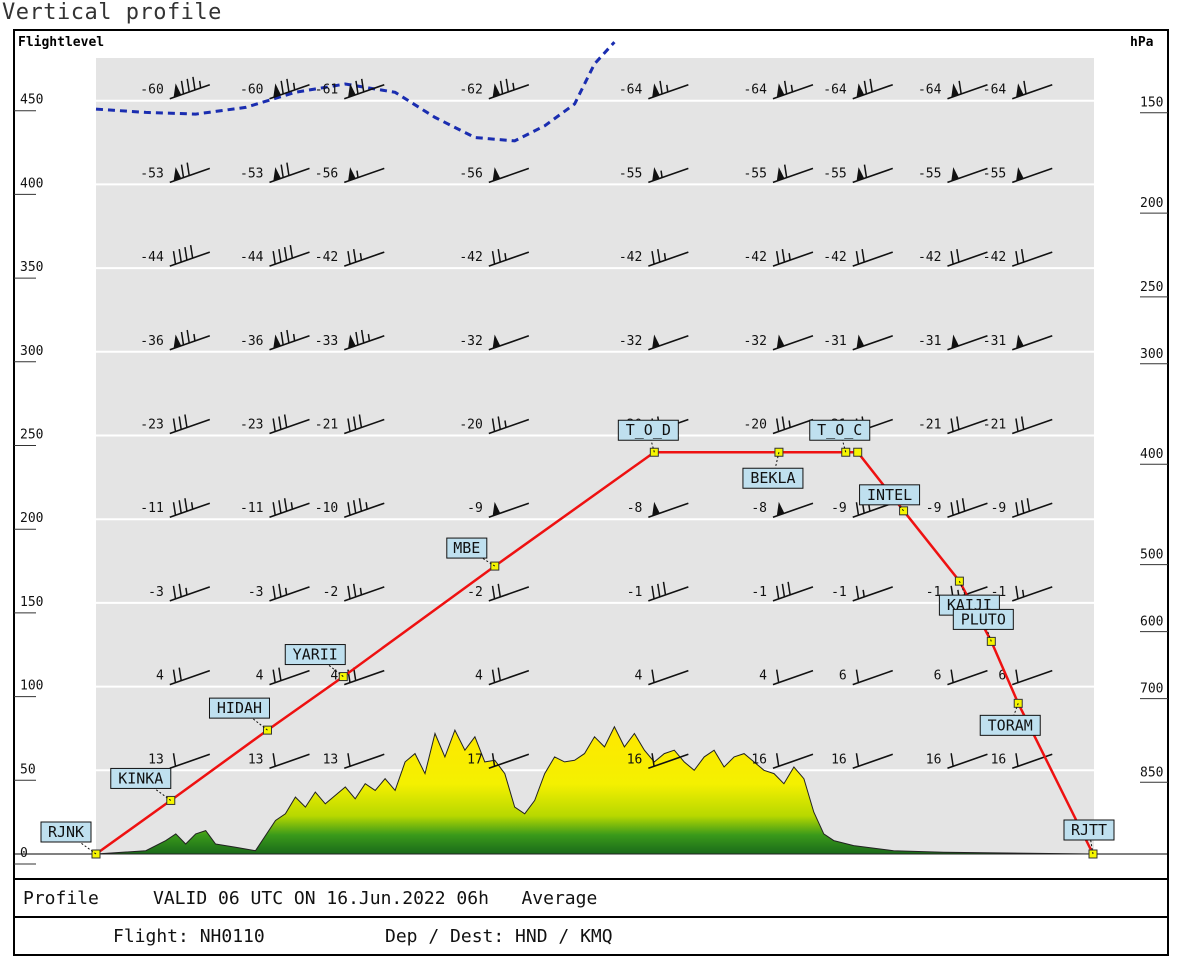  I want to click on temperature-label: 6, so click(938, 676).